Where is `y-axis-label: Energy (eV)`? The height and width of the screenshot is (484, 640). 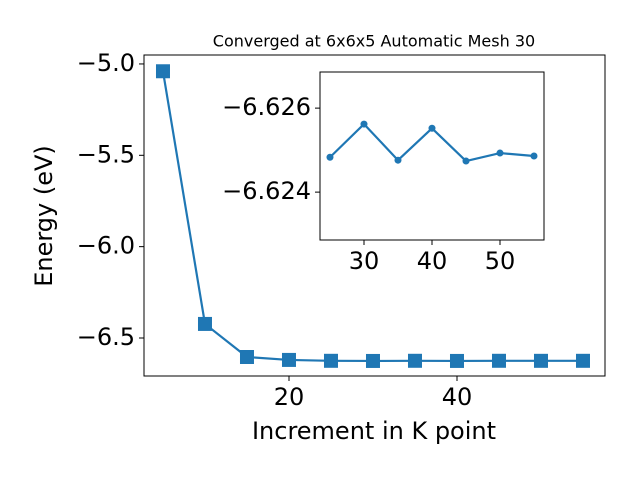
y-axis-label: Energy (eV) is located at coordinates (44, 216).